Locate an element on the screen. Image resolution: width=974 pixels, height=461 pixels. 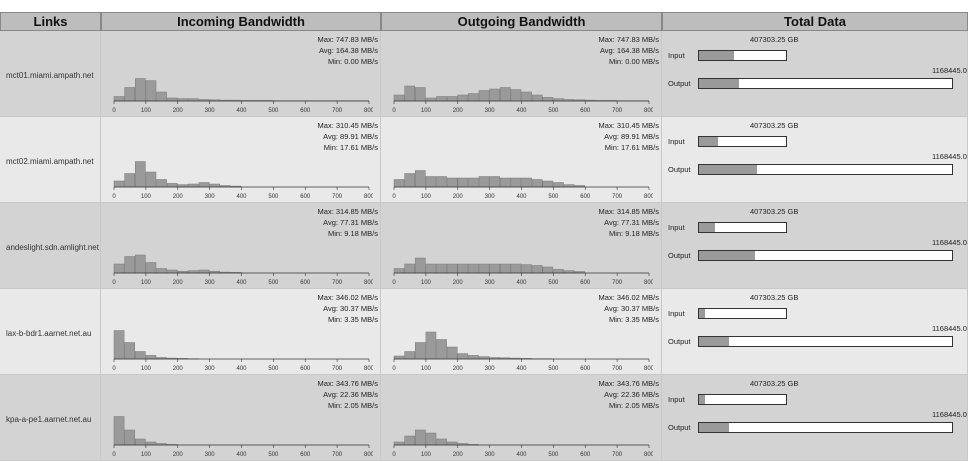
link-name: mct02.miami.ampath.net is located at coordinates (50, 161).